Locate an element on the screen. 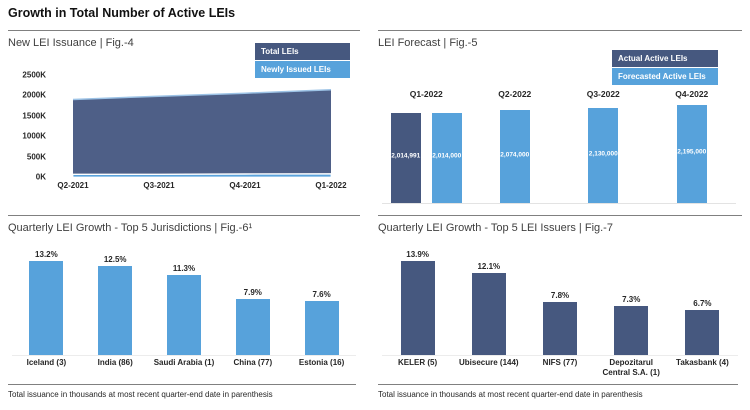  category-label: NIFS (77) is located at coordinates (560, 362).